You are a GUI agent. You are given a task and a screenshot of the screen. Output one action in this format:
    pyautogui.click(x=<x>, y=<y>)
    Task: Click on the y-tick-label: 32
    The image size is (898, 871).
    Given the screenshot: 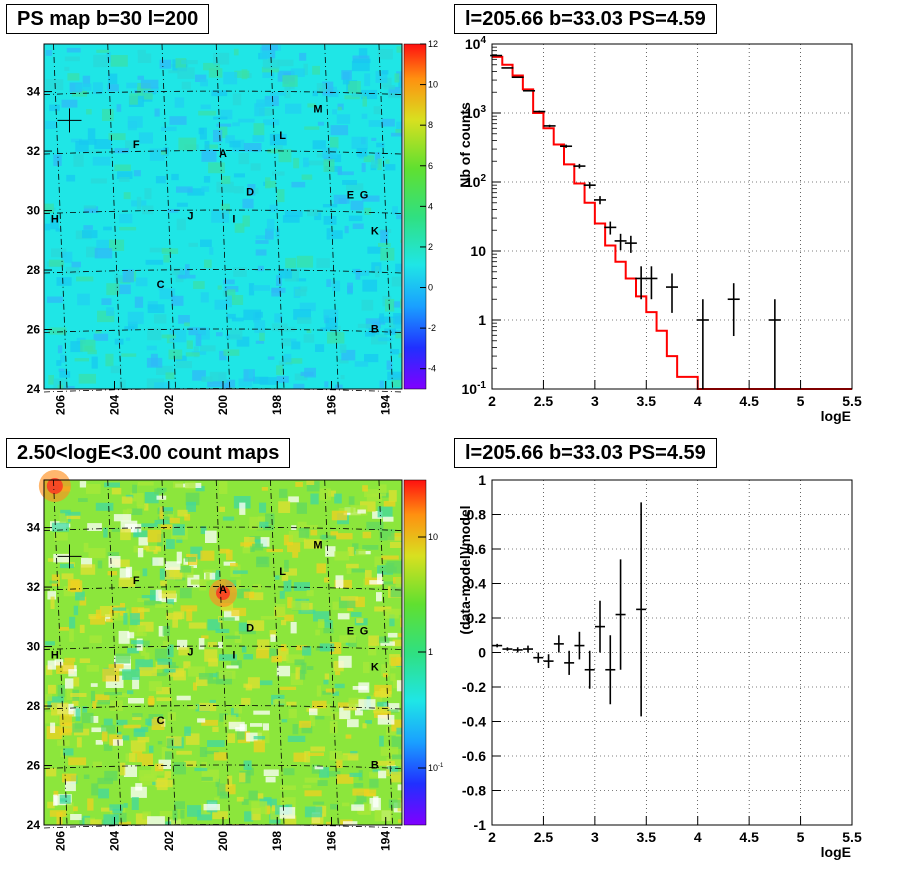 What is the action you would take?
    pyautogui.click(x=34, y=151)
    